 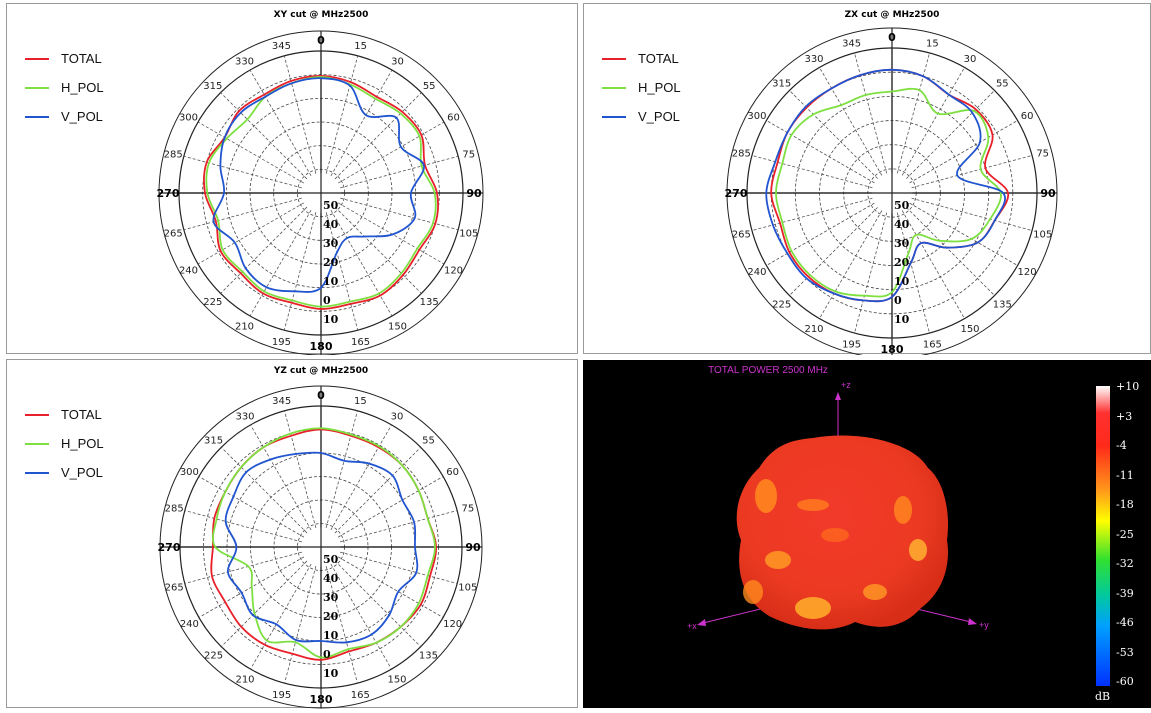 What do you see at coordinates (81, 414) in the screenshot?
I see `legend-label: TOTAL` at bounding box center [81, 414].